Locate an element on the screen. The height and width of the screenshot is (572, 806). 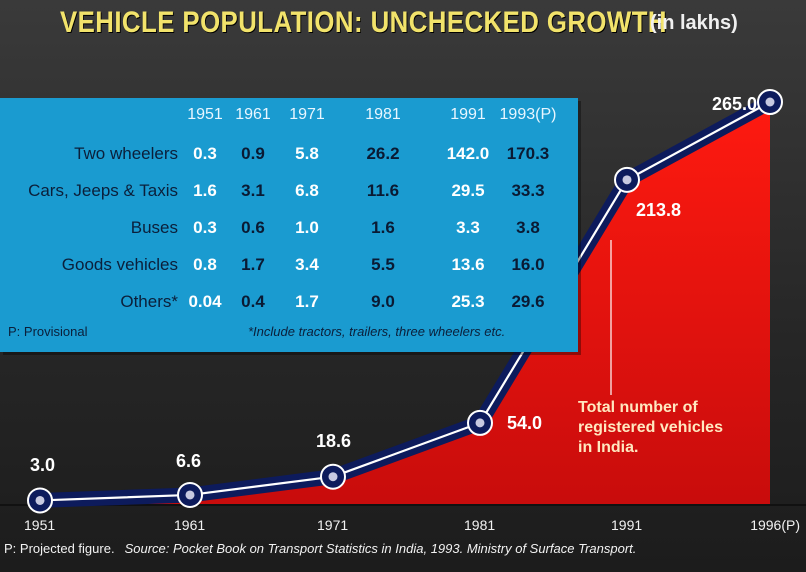
table-cell: 0.04 is located at coordinates (205, 301).